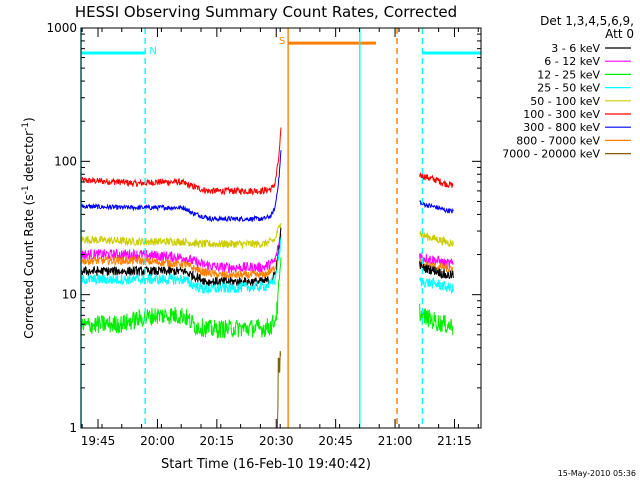 Image resolution: width=640 pixels, height=484 pixels. I want to click on y-tick-label: 1, so click(73, 428).